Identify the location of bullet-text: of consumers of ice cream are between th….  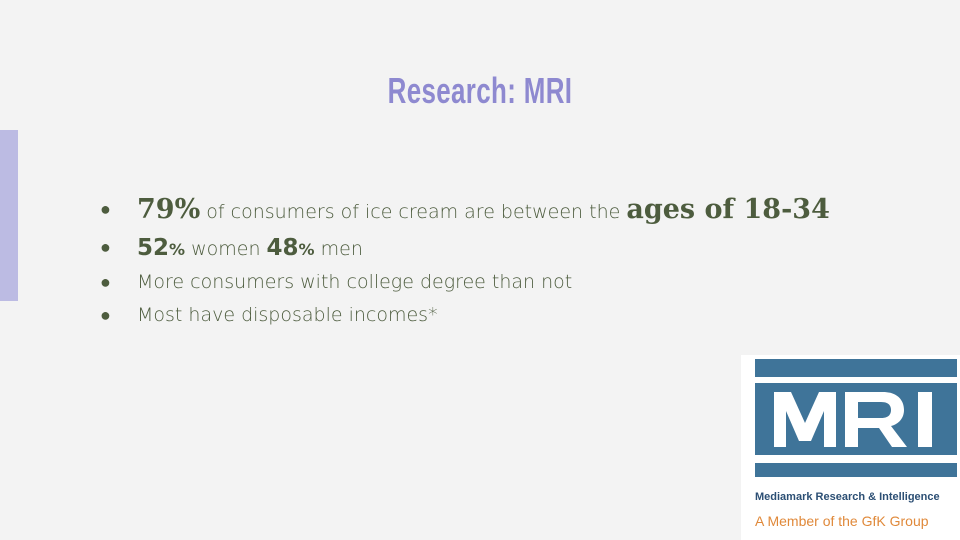
(413, 212).